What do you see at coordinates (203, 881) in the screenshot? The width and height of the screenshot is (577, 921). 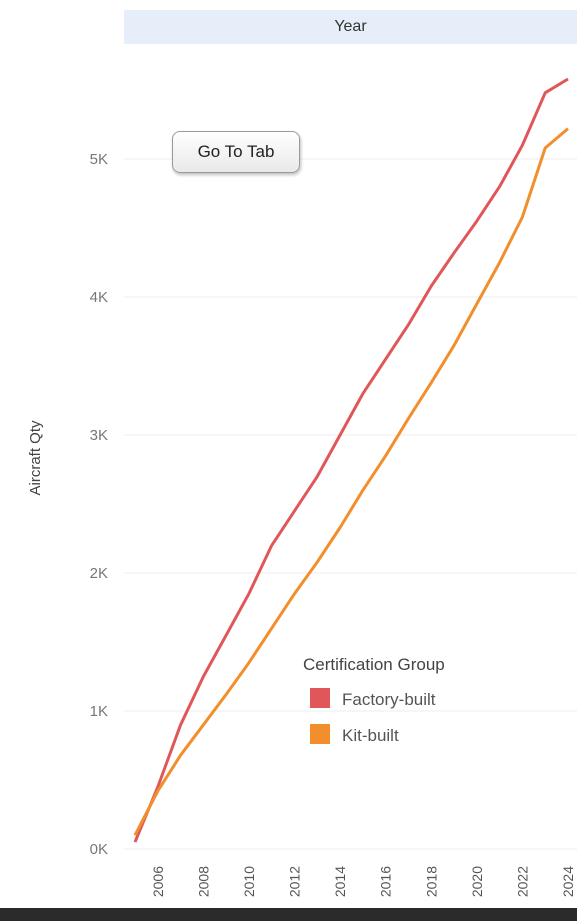 I see `x-tick-label: 2008` at bounding box center [203, 881].